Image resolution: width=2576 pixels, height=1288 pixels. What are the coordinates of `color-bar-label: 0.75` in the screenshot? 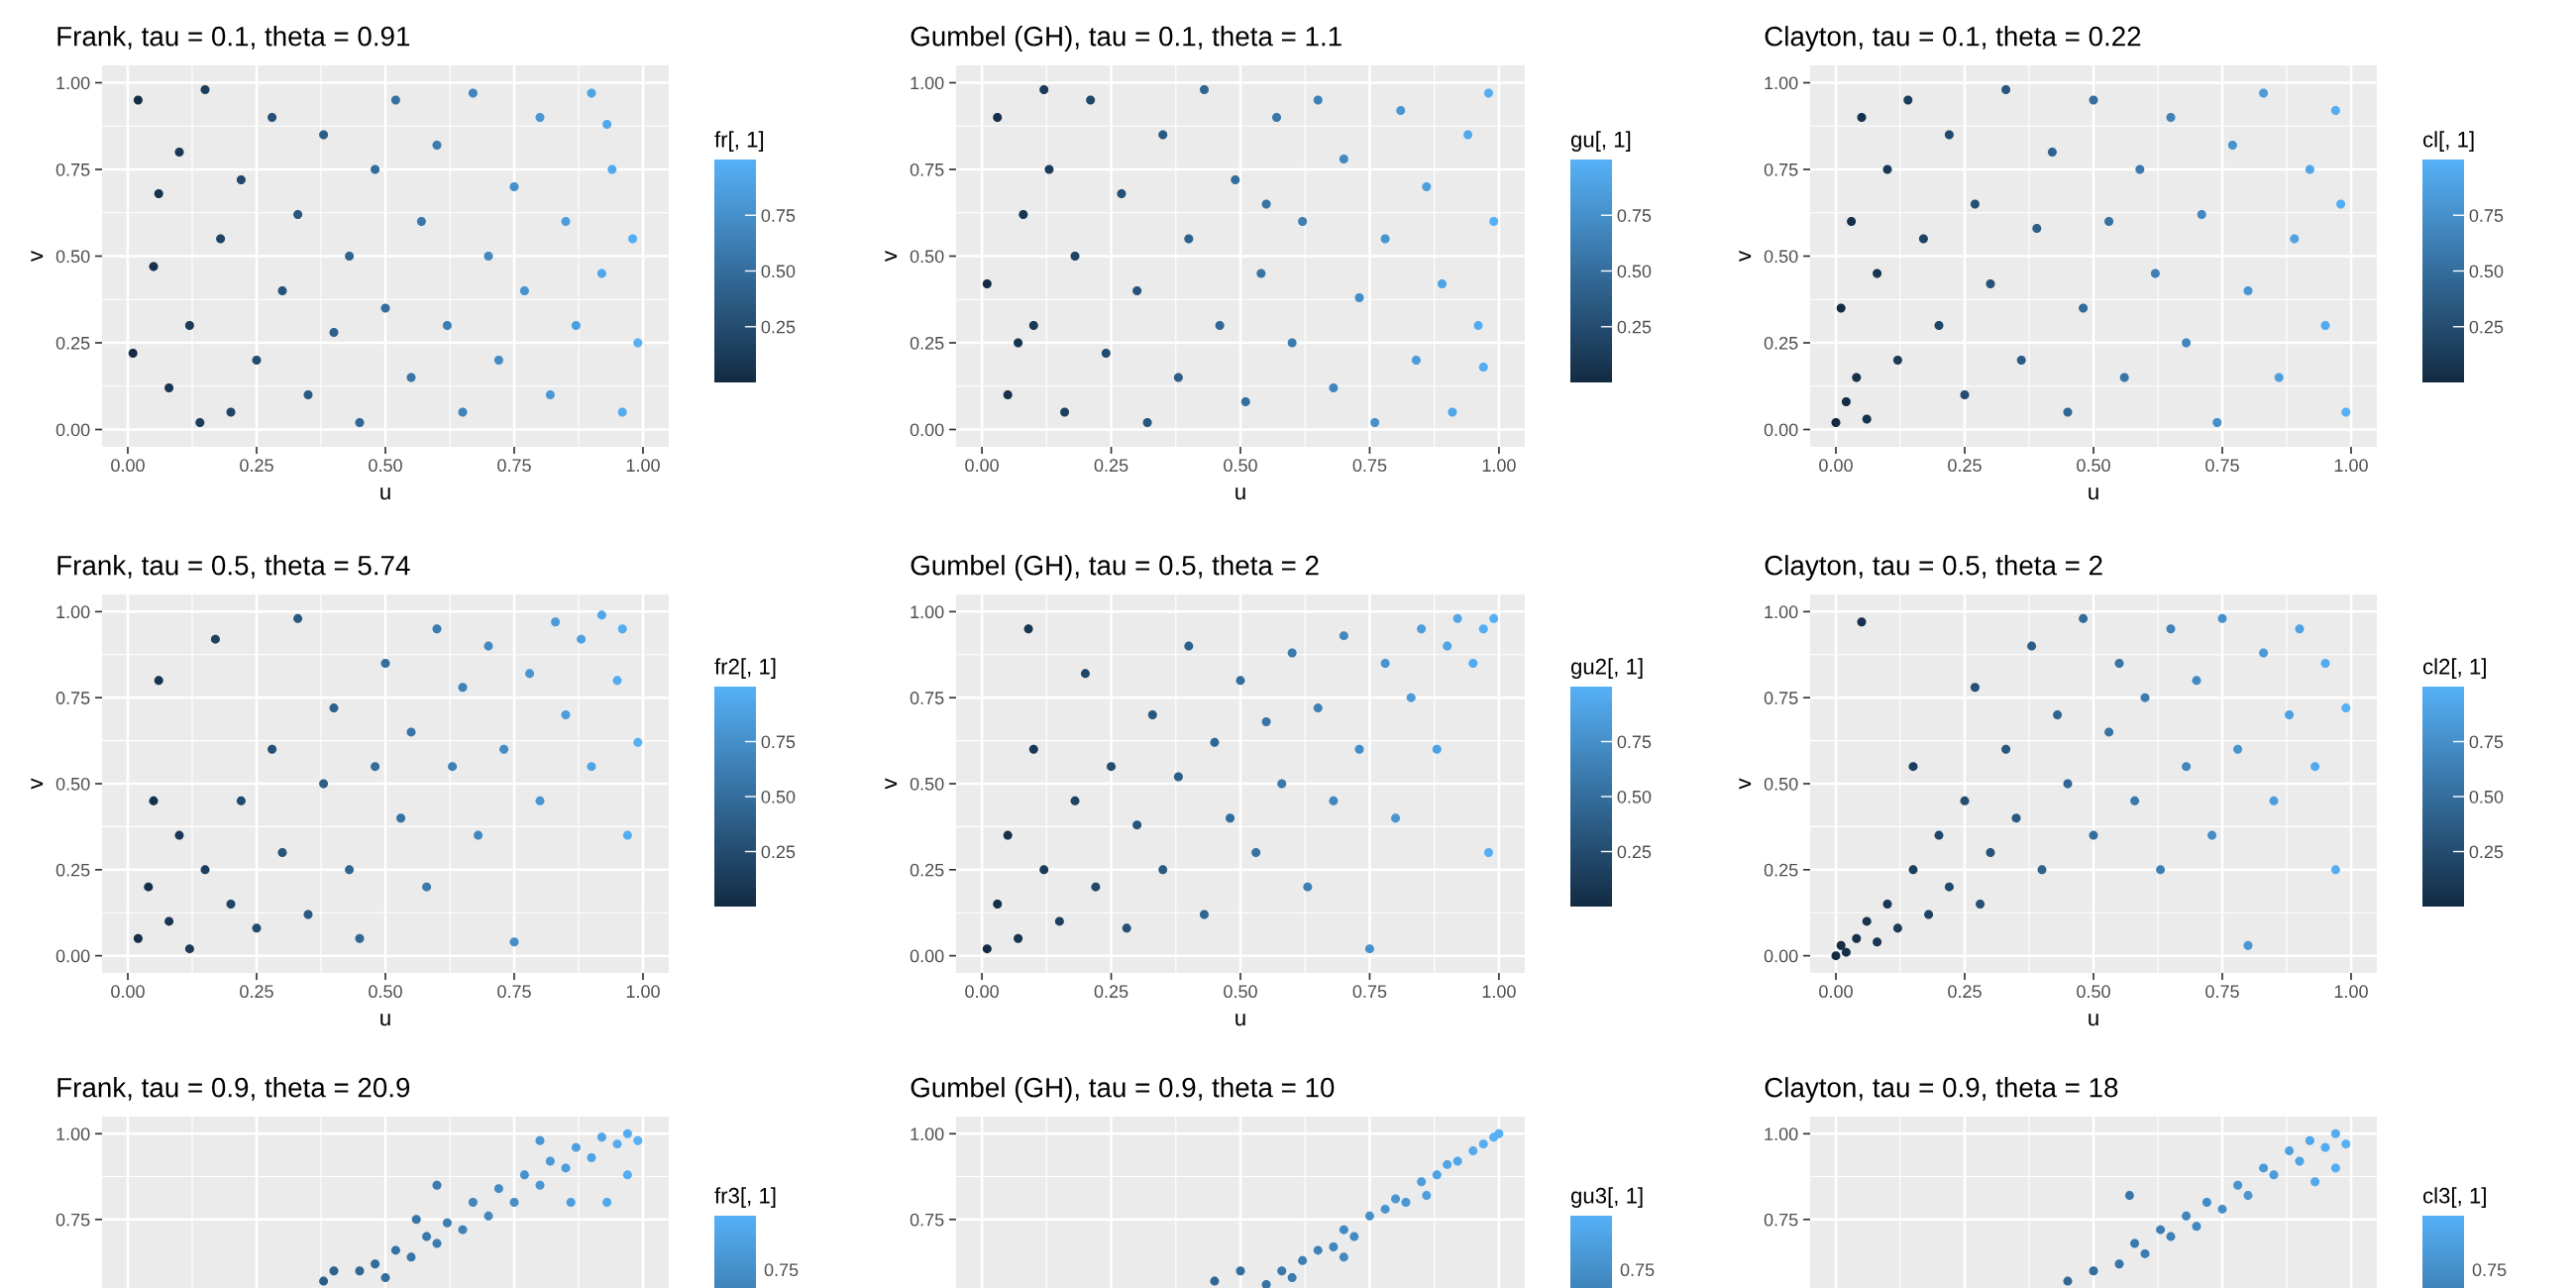 It's located at (1634, 215).